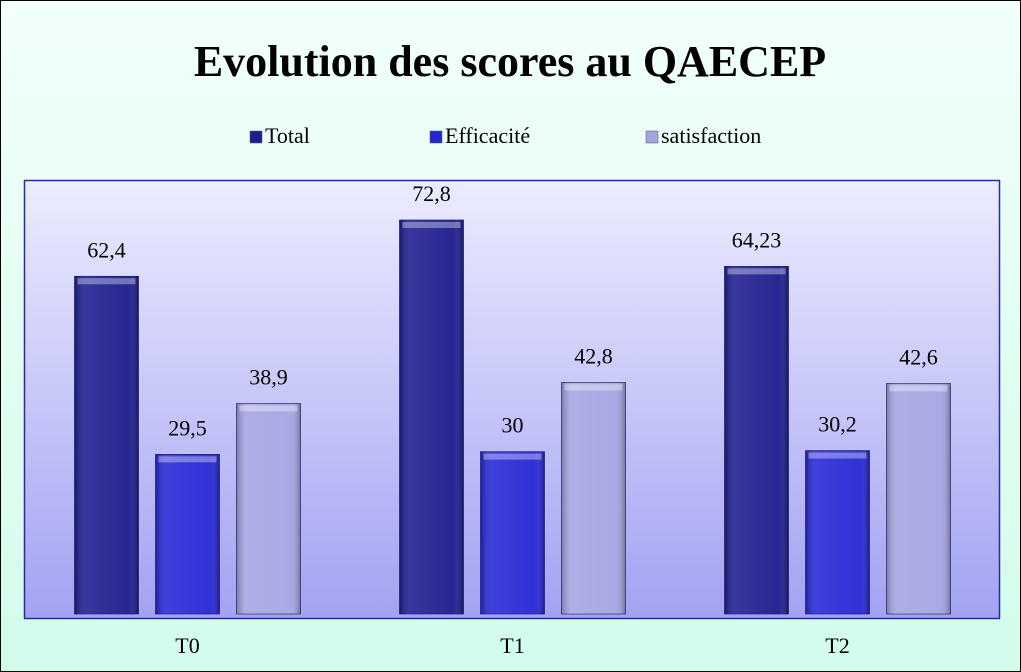 The image size is (1021, 672). What do you see at coordinates (487, 135) in the screenshot?
I see `legend-label: Efficacité` at bounding box center [487, 135].